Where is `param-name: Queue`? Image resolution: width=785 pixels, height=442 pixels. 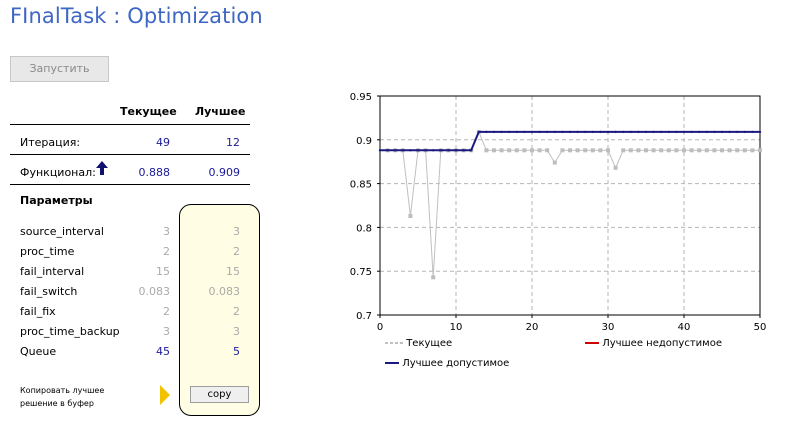
param-name: Queue is located at coordinates (38, 351).